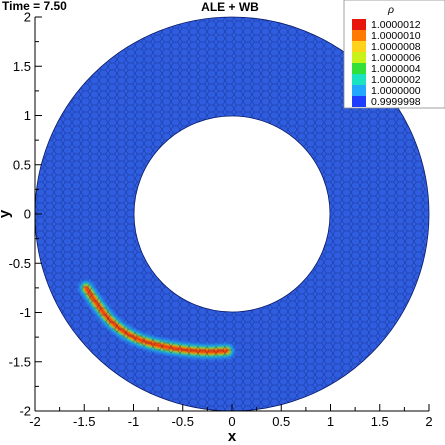  Describe the element at coordinates (183, 421) in the screenshot. I see `x-tick-label: -0.5` at that location.